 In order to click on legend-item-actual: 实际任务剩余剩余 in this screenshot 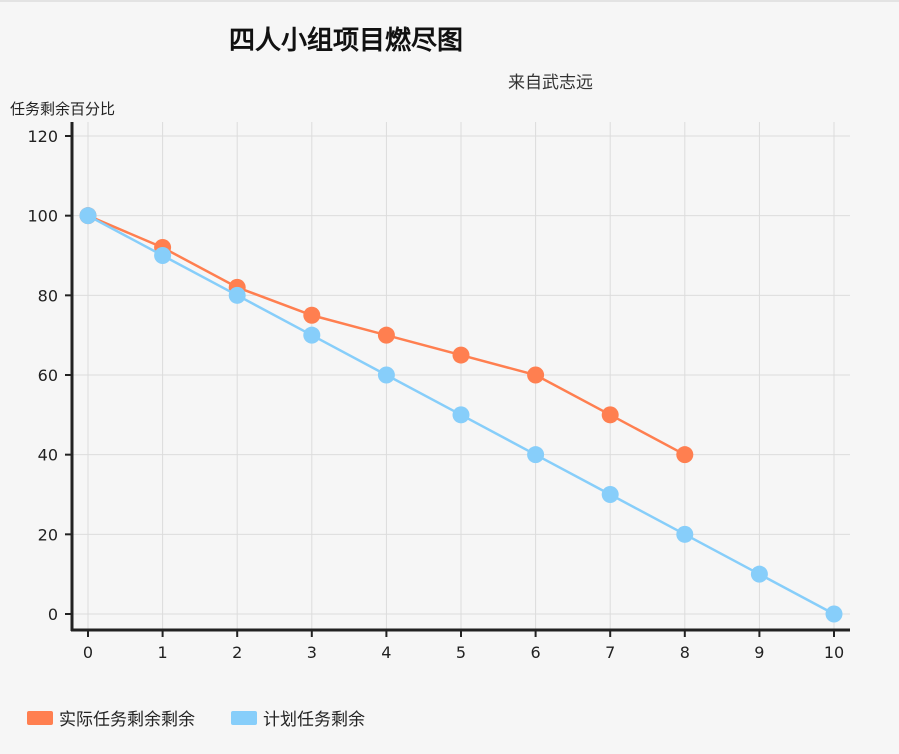, I will do `click(111, 717)`.